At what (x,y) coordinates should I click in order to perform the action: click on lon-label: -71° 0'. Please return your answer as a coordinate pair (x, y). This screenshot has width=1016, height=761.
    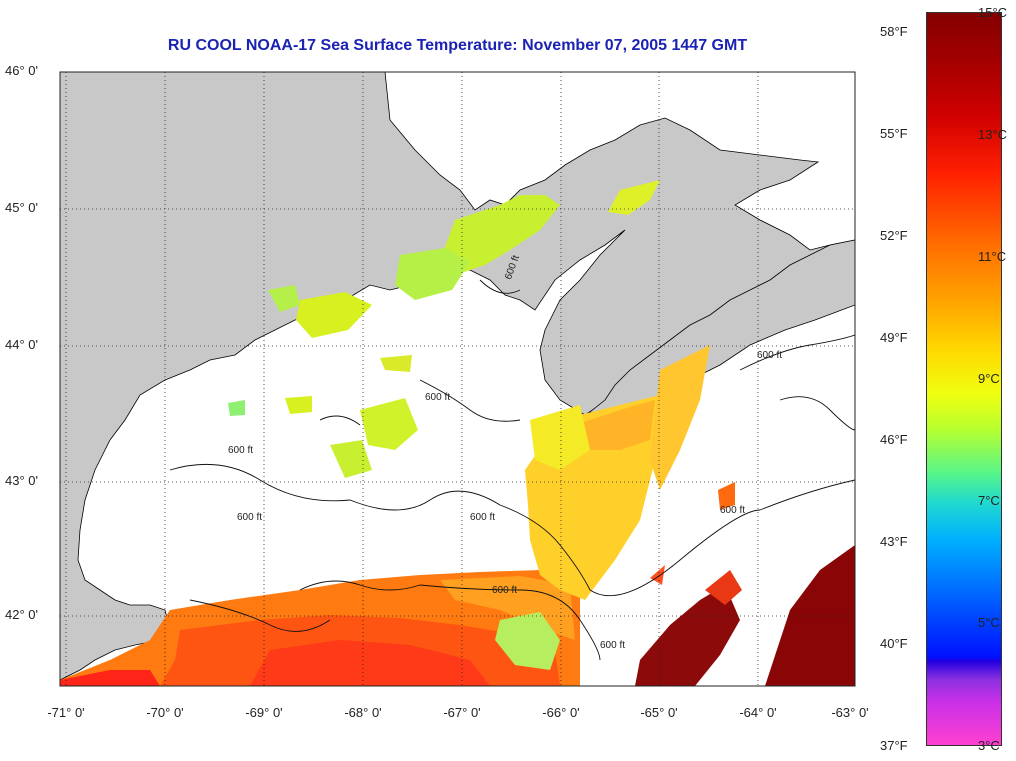
    Looking at the image, I should click on (66, 712).